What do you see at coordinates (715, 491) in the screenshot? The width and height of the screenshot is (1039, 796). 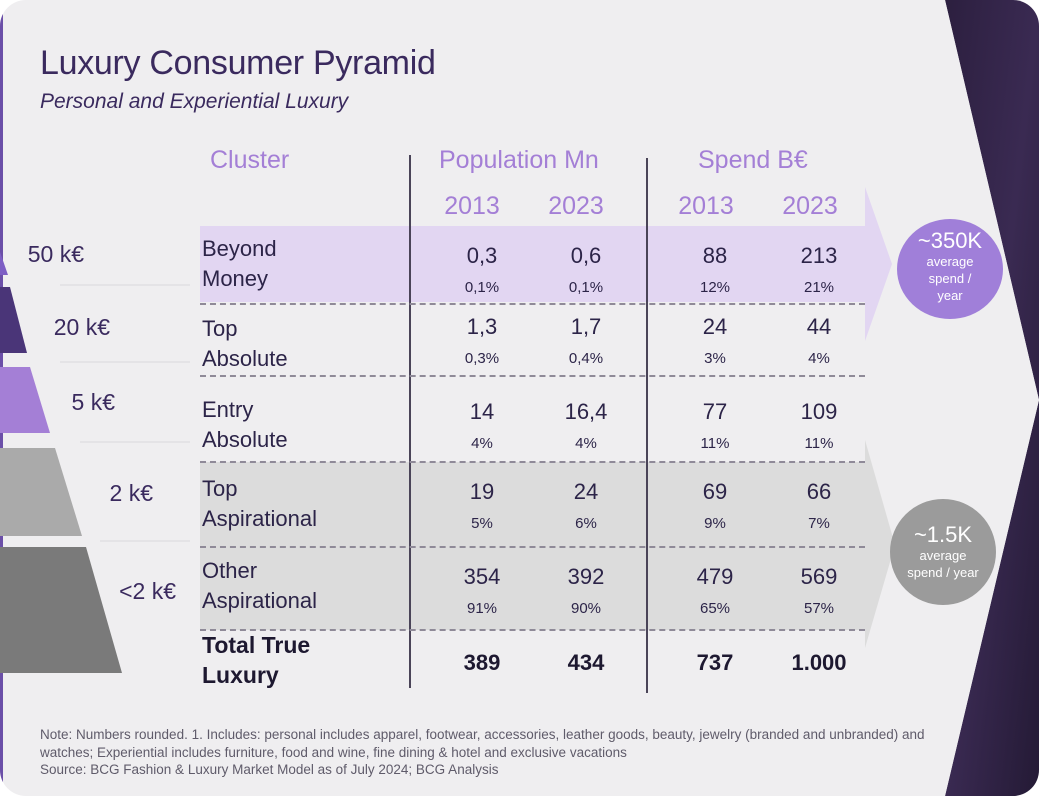 I see `cell-value: 69` at bounding box center [715, 491].